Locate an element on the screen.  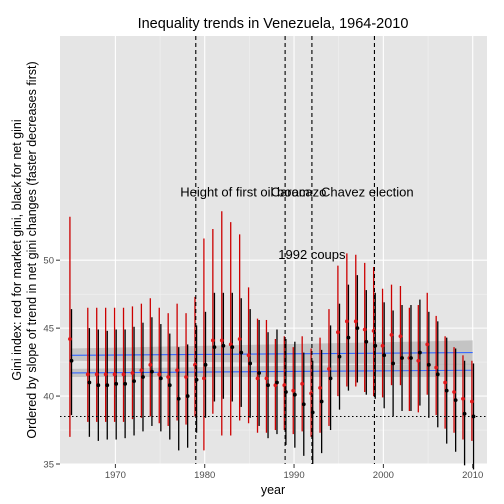
y-tick-label: 40 is located at coordinates (48, 397).